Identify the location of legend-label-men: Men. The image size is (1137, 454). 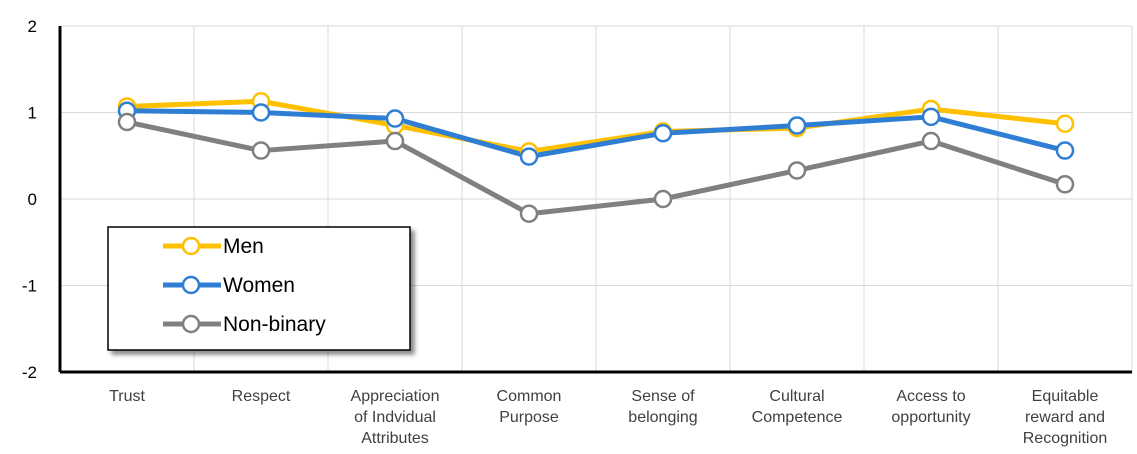
(243, 246).